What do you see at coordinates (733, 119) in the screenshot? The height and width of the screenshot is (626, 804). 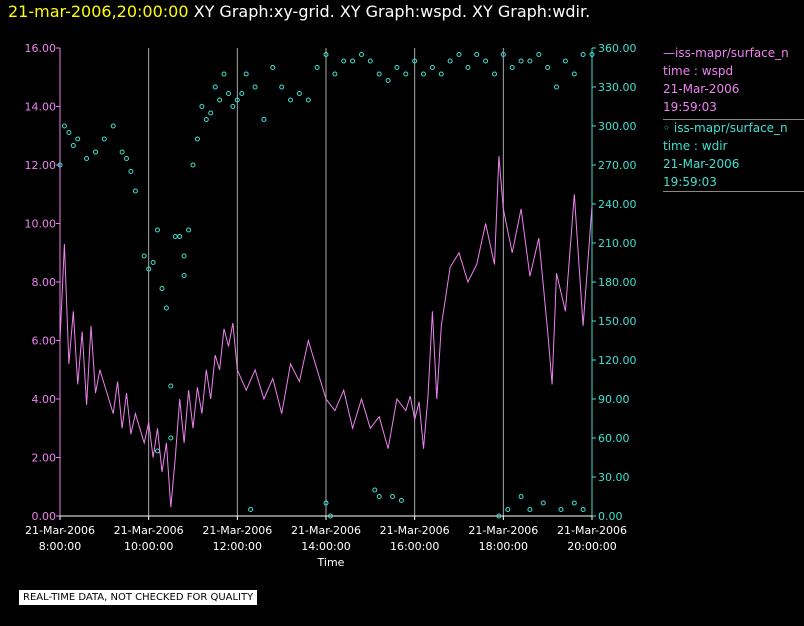 I see `legend-divider` at bounding box center [733, 119].